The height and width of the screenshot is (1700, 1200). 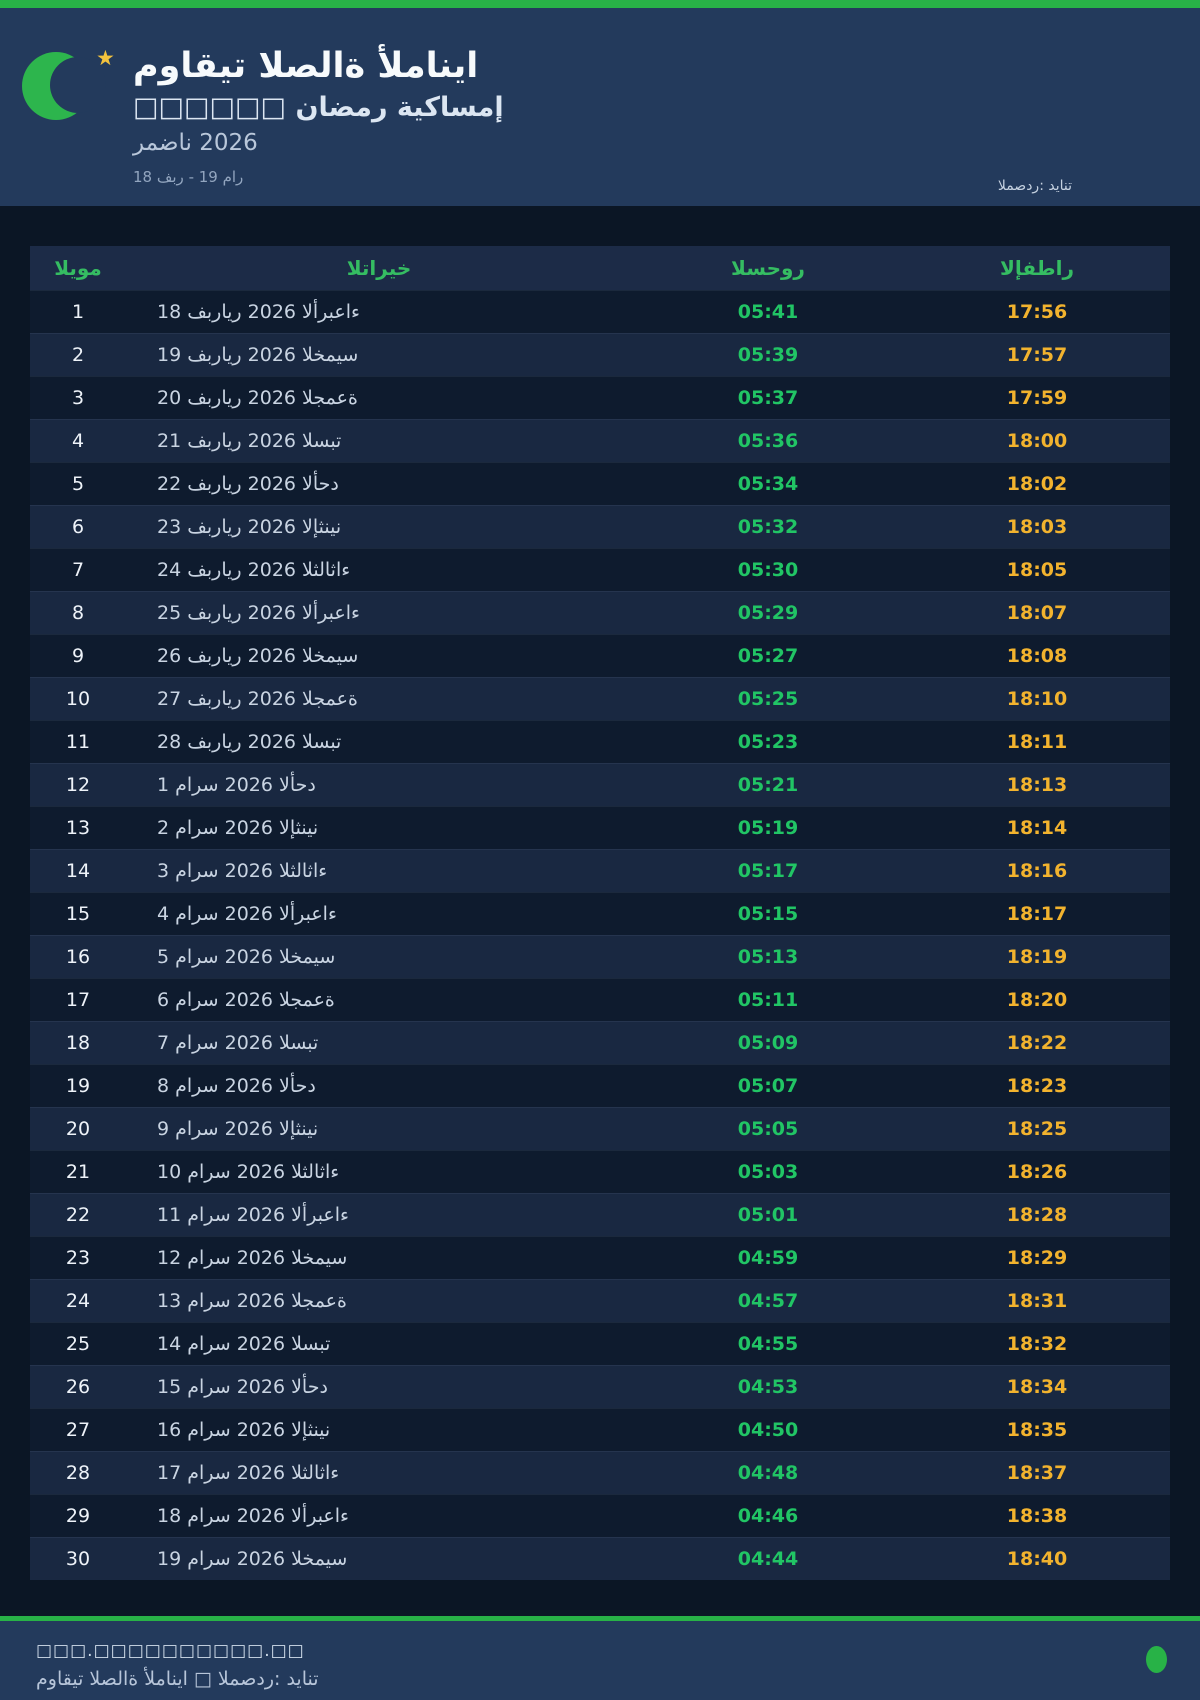 I want to click on date-cell: 18 مارس 2026 الأربعاء, so click(x=253, y=1516).